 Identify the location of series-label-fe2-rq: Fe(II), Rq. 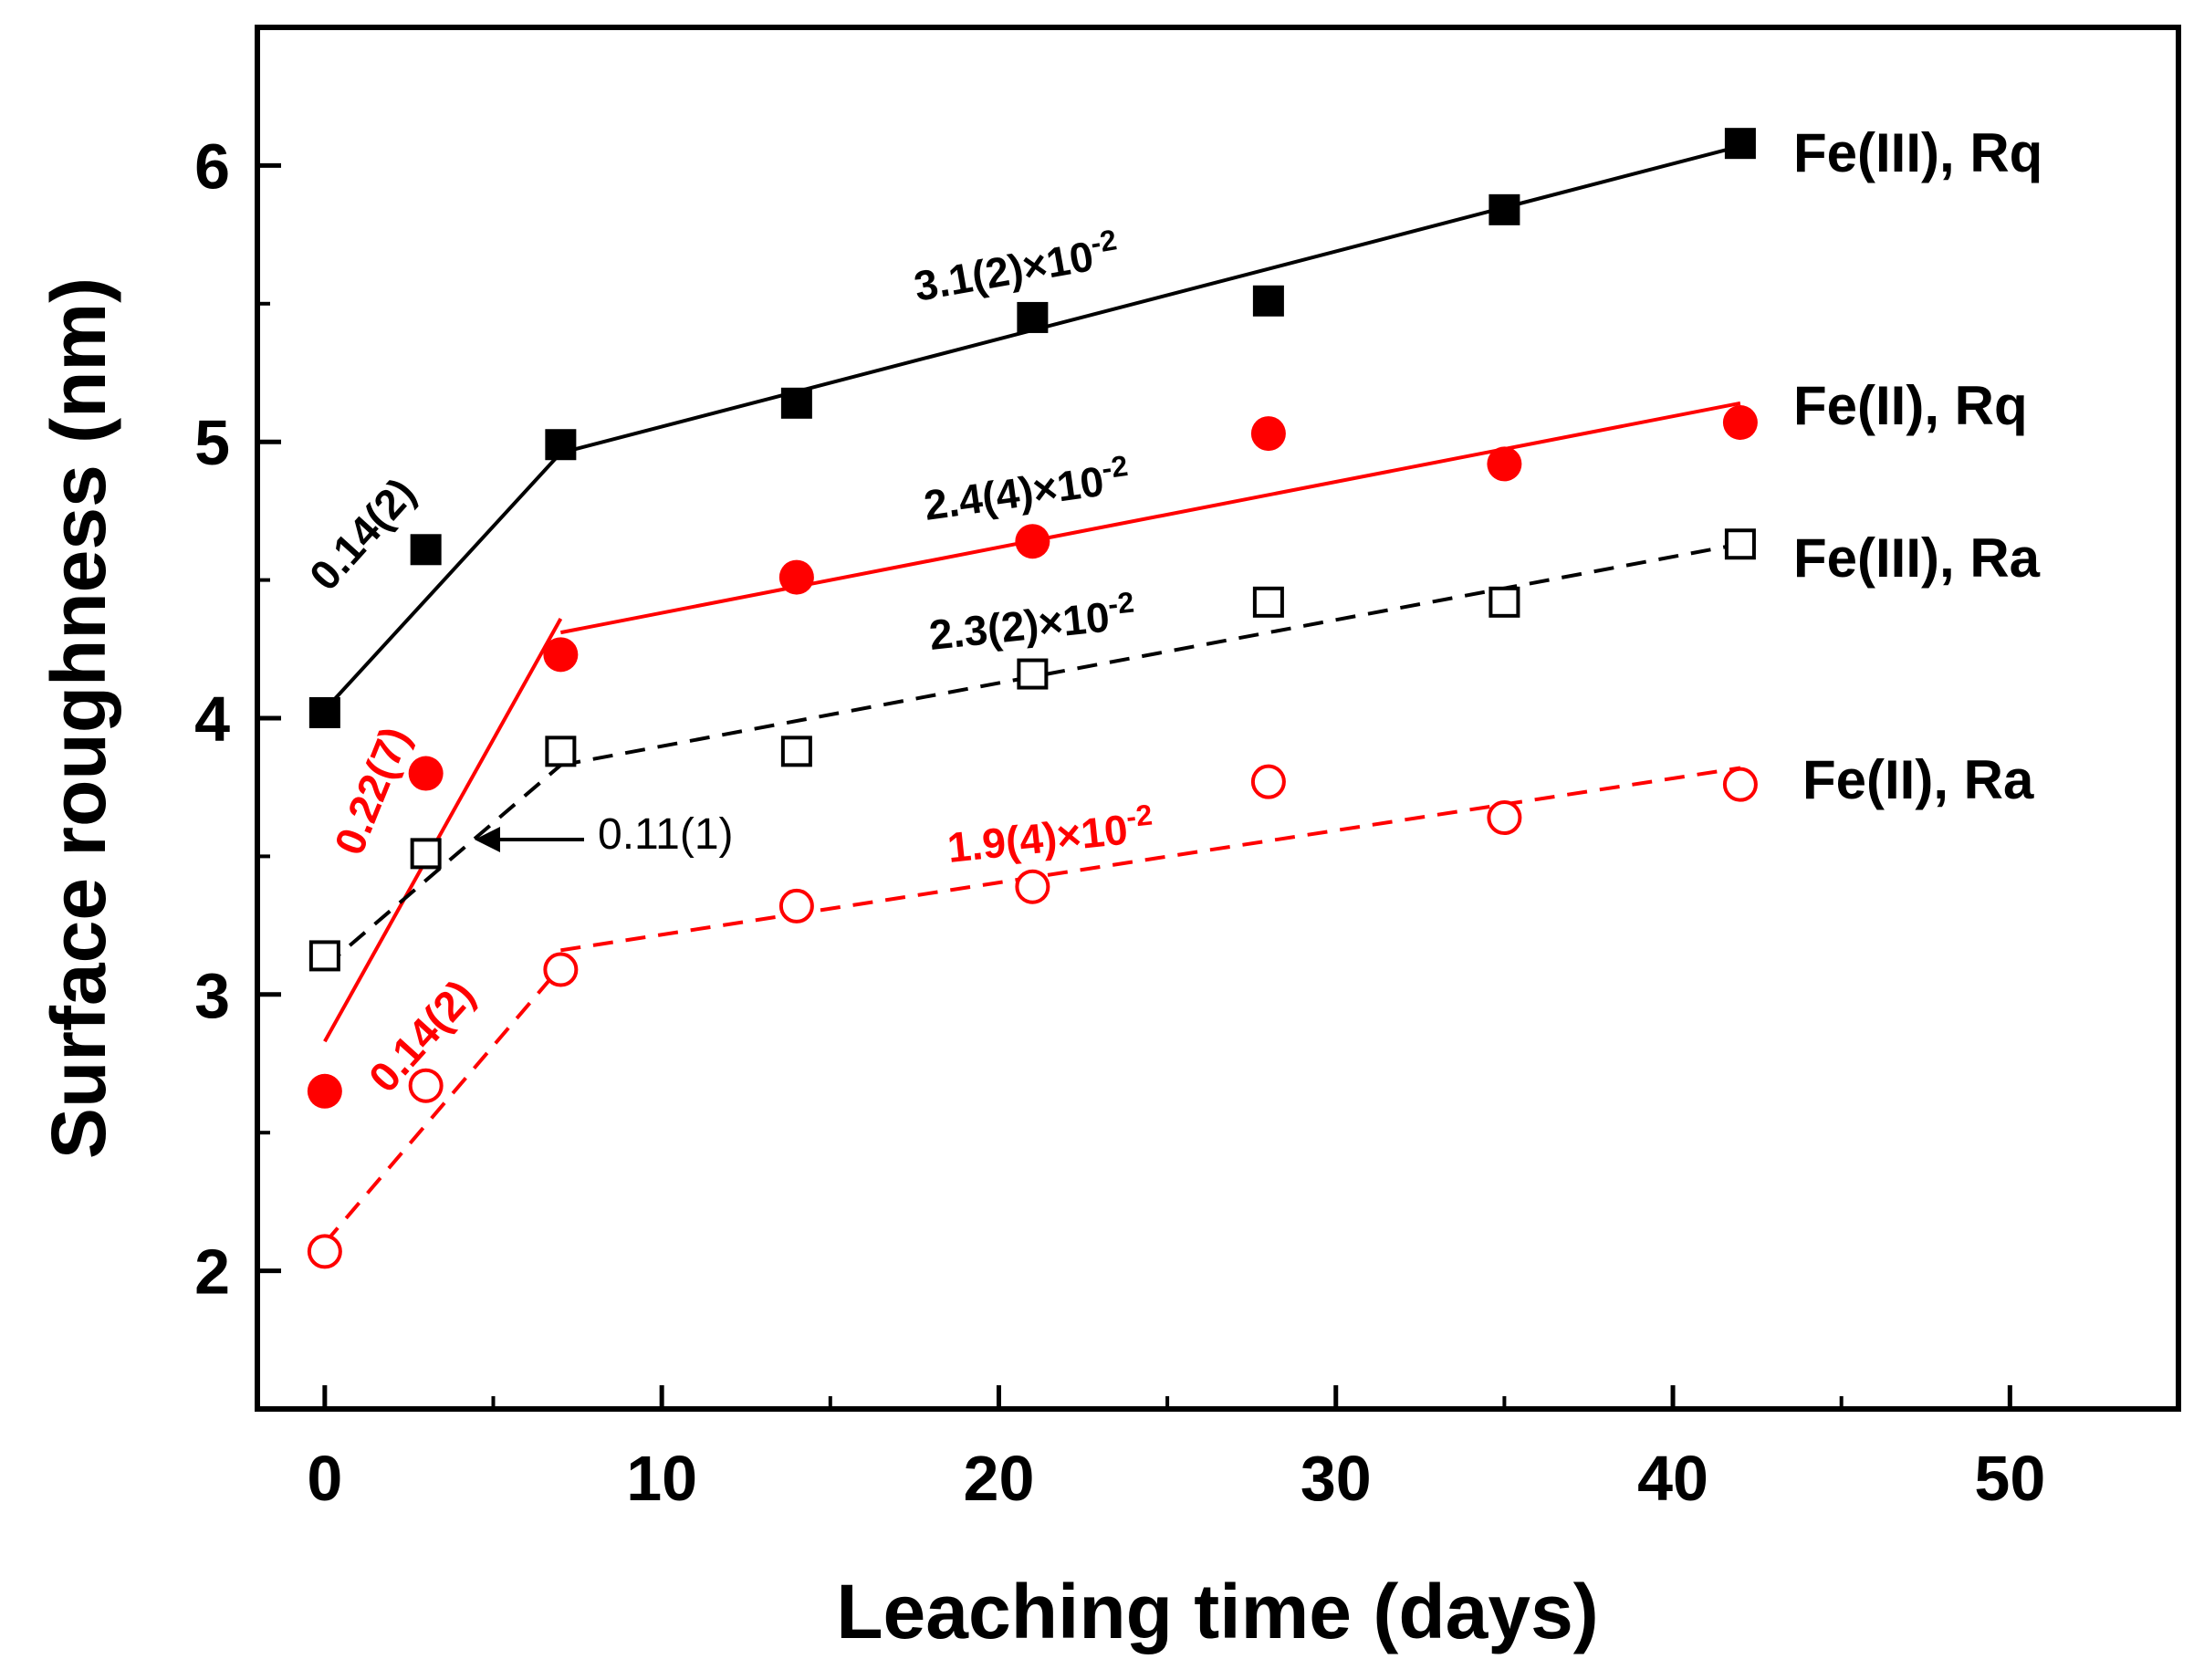
(1911, 406).